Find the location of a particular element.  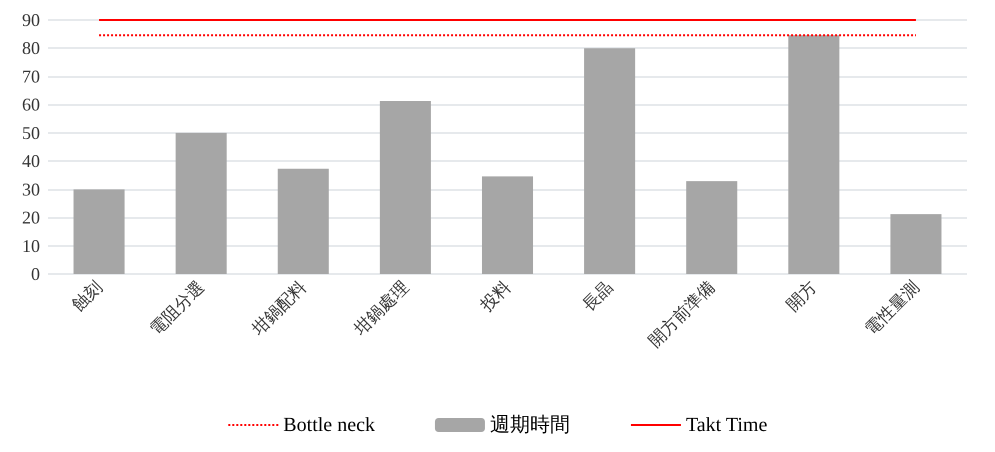

y-tick-label: 40 is located at coordinates (31, 161).